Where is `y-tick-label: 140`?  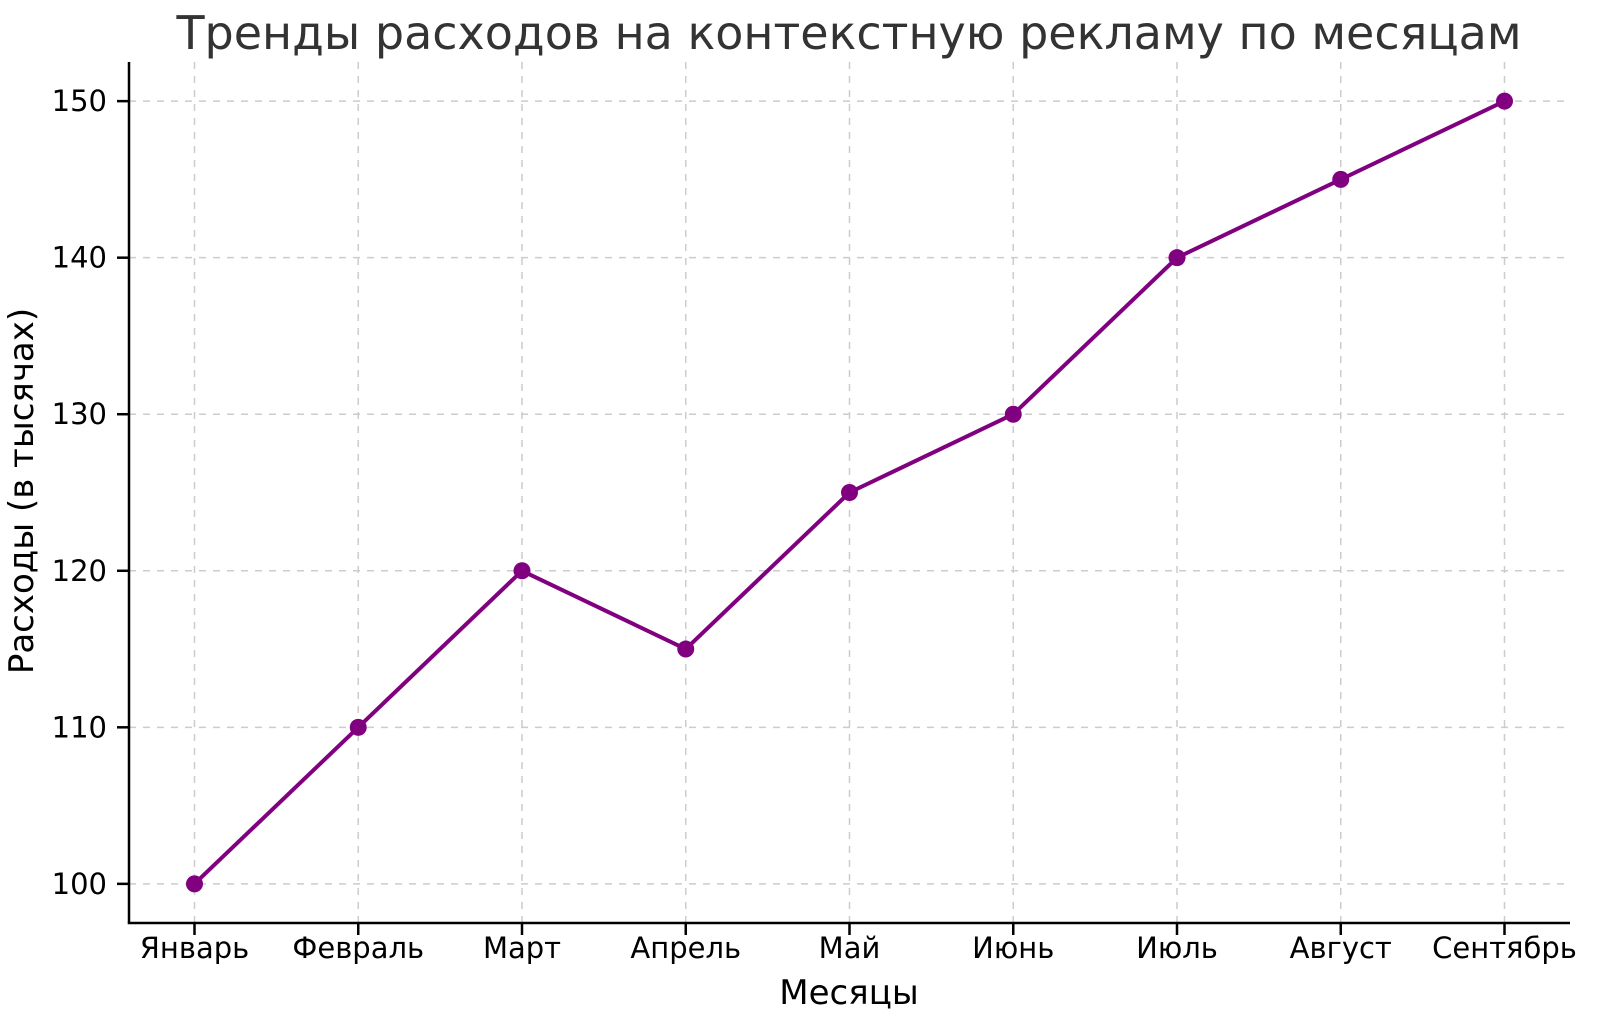
y-tick-label: 140 is located at coordinates (79, 258).